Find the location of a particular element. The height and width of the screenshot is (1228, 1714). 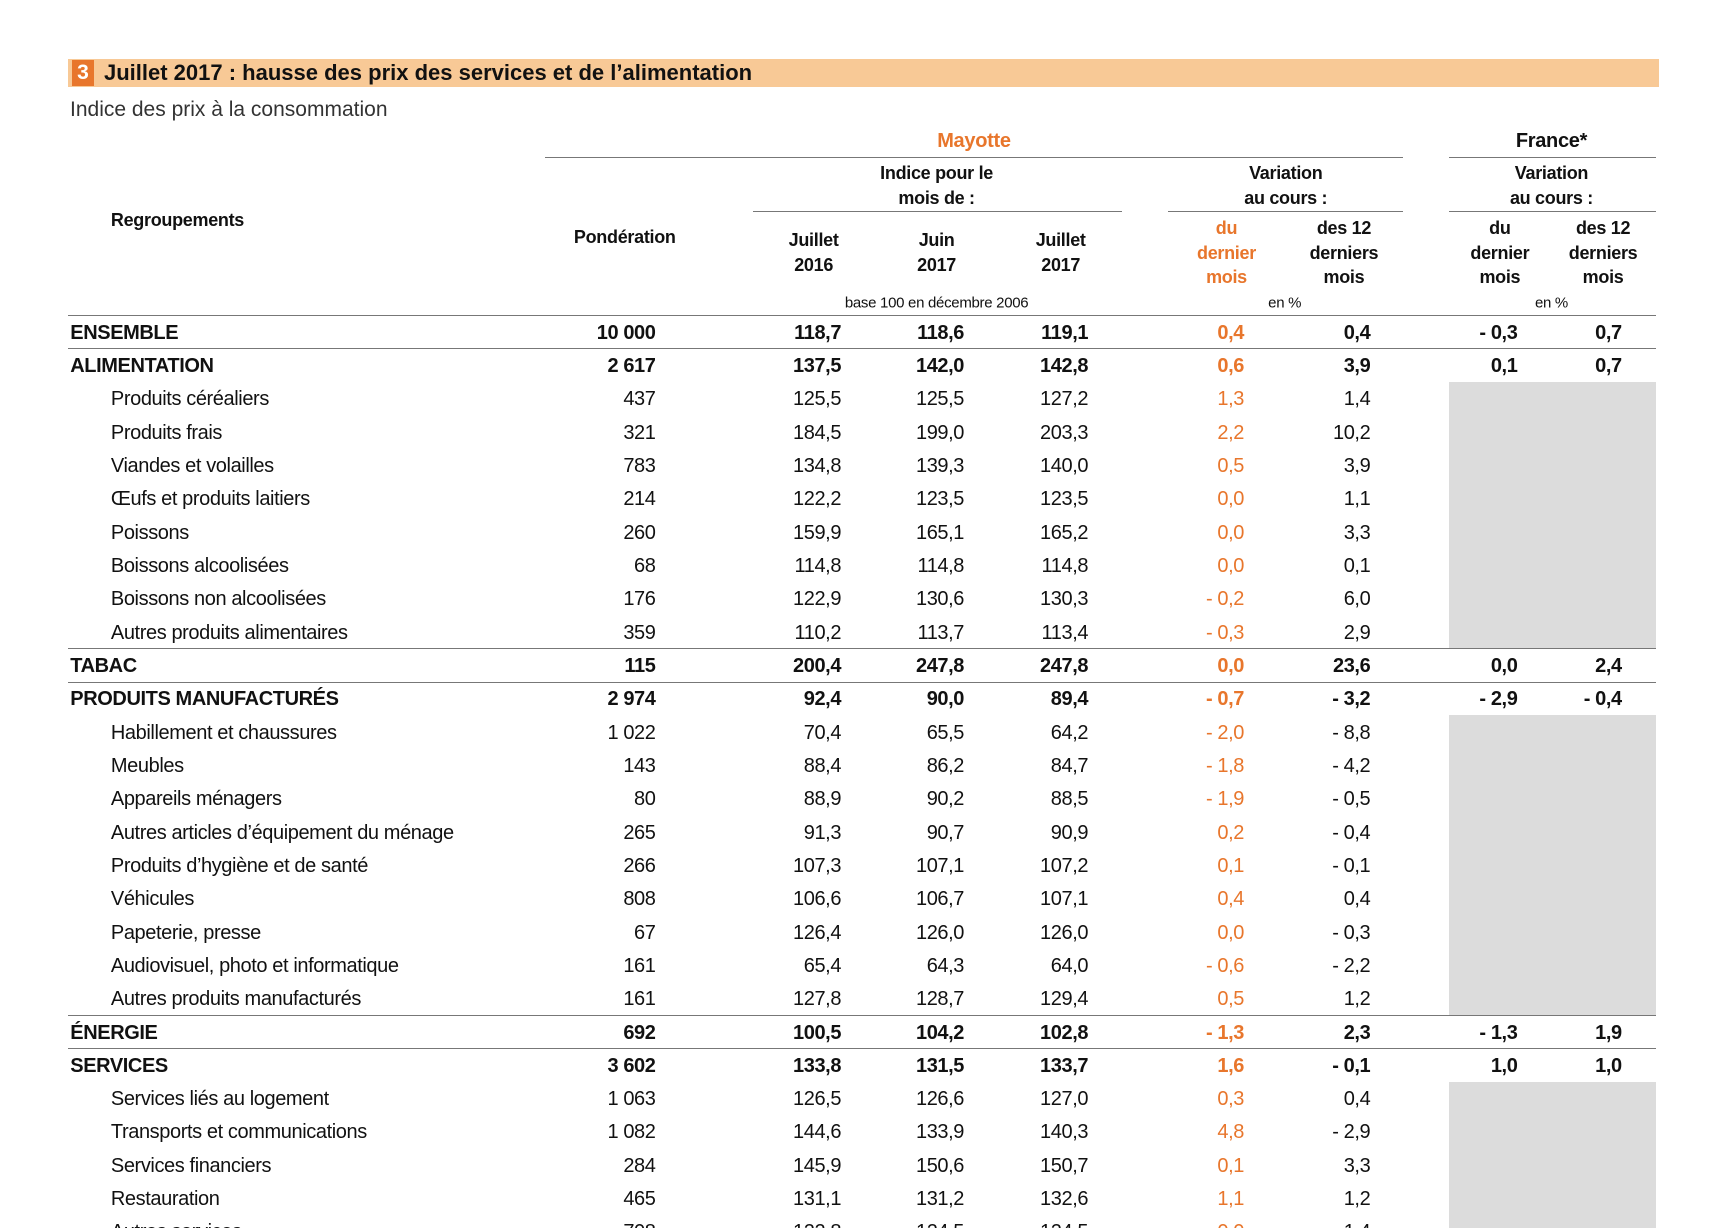

cell: 1,2 is located at coordinates (1357, 999).